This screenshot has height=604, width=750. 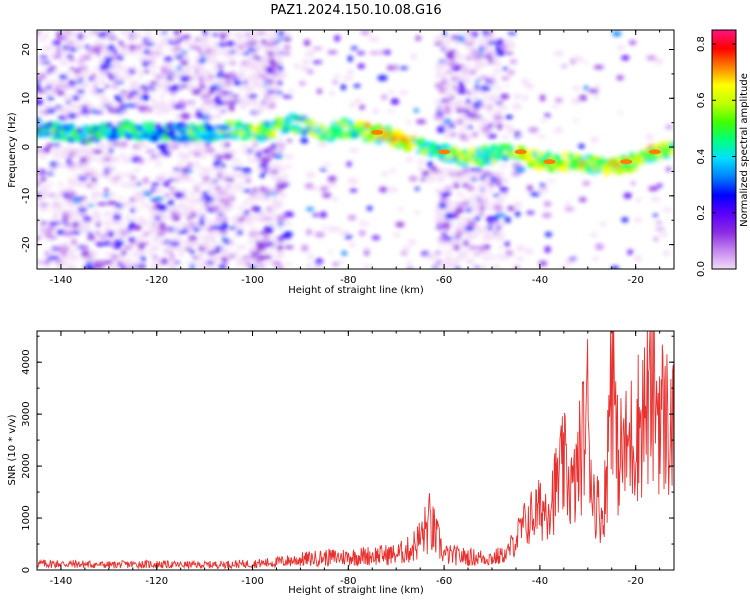 What do you see at coordinates (724, 149) in the screenshot?
I see `colorbar-gradient` at bounding box center [724, 149].